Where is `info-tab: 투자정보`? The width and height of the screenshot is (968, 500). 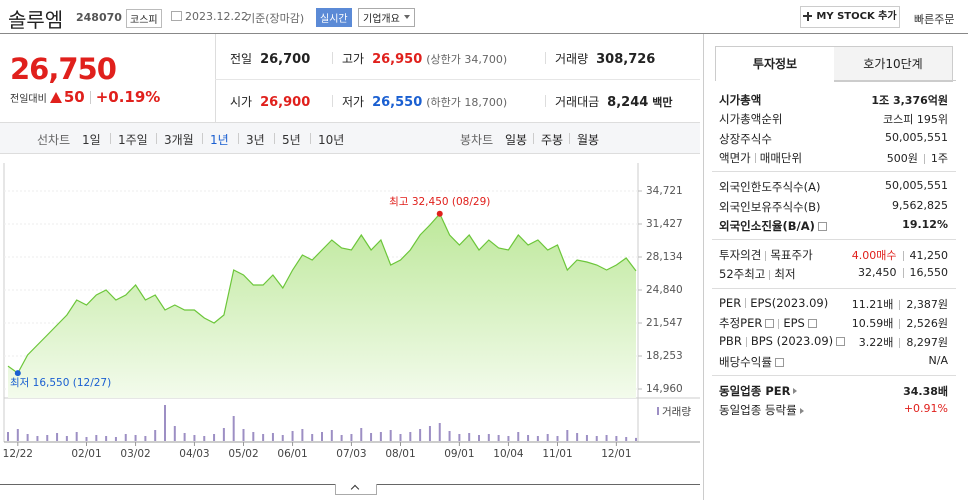 info-tab: 투자정보 is located at coordinates (775, 63).